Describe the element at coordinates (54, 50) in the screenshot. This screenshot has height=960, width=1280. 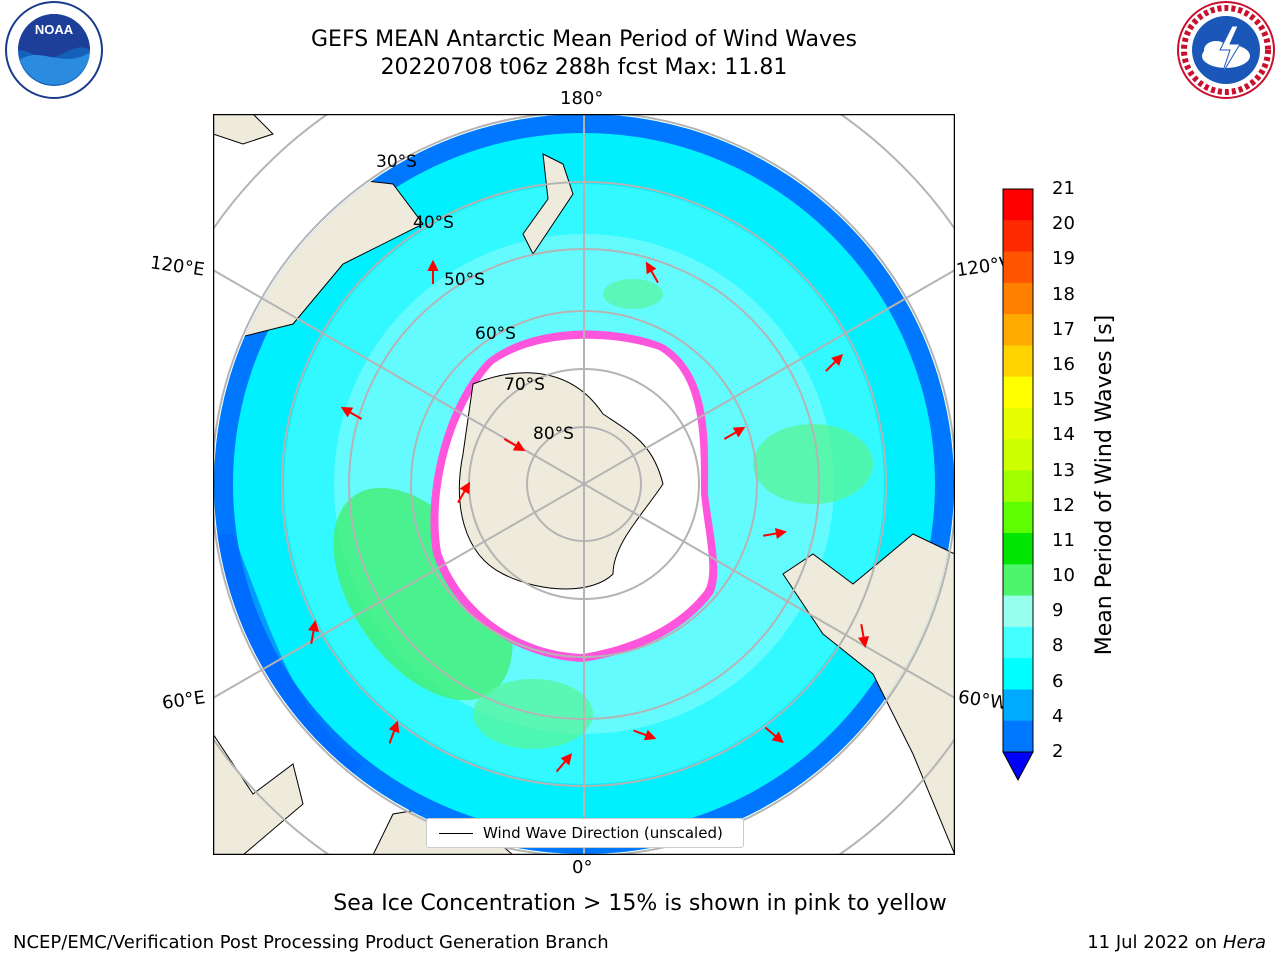
I see `noaa-logo: NOAA` at that location.